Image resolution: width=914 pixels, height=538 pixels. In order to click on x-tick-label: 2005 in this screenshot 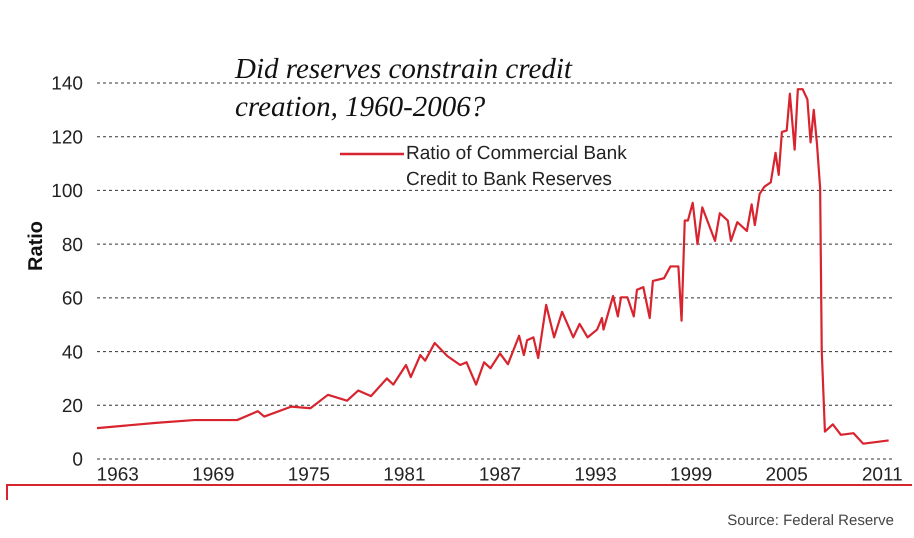, I will do `click(787, 475)`.